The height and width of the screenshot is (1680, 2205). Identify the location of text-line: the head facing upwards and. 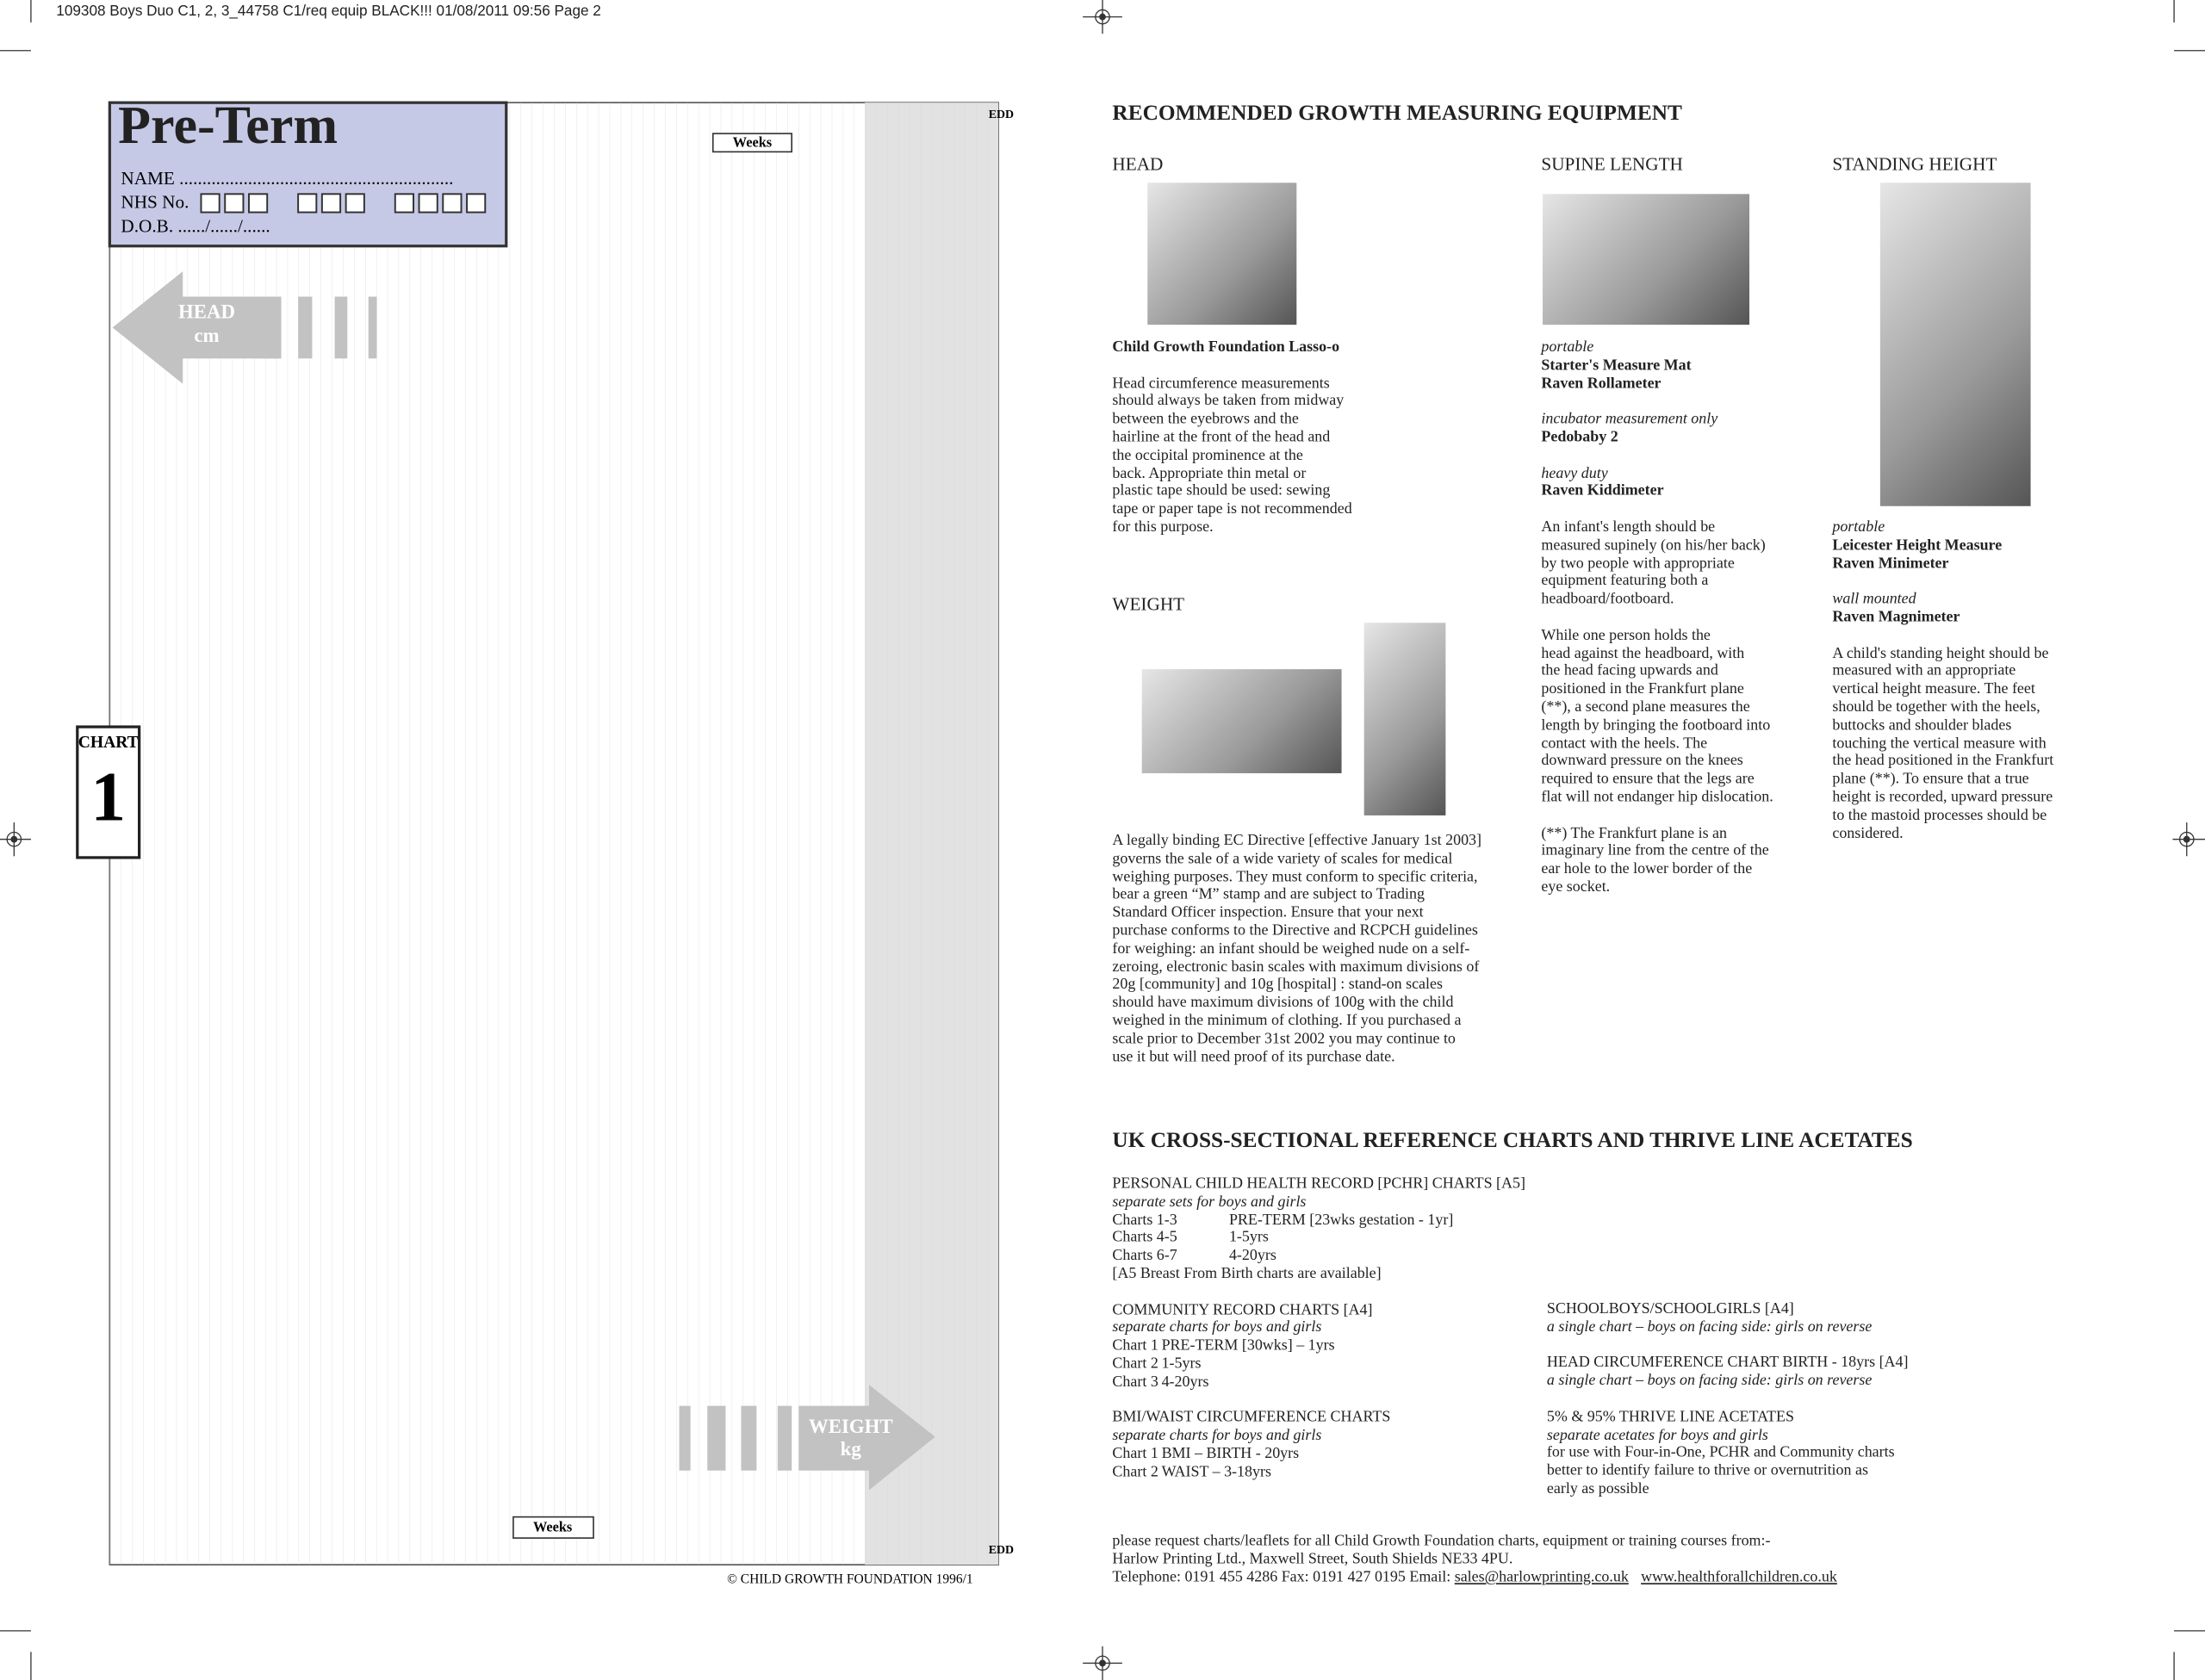
(1629, 671).